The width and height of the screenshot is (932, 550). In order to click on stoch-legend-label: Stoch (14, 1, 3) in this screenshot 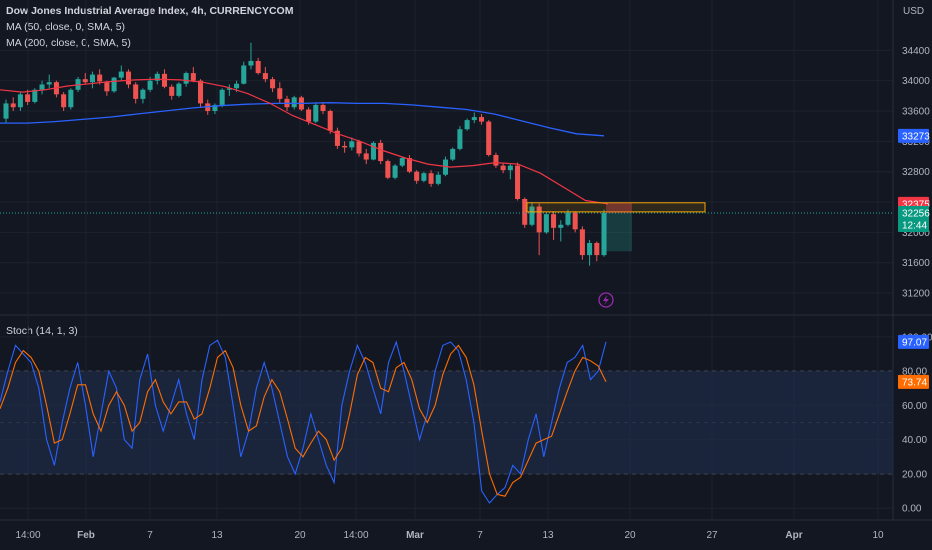, I will do `click(42, 331)`.